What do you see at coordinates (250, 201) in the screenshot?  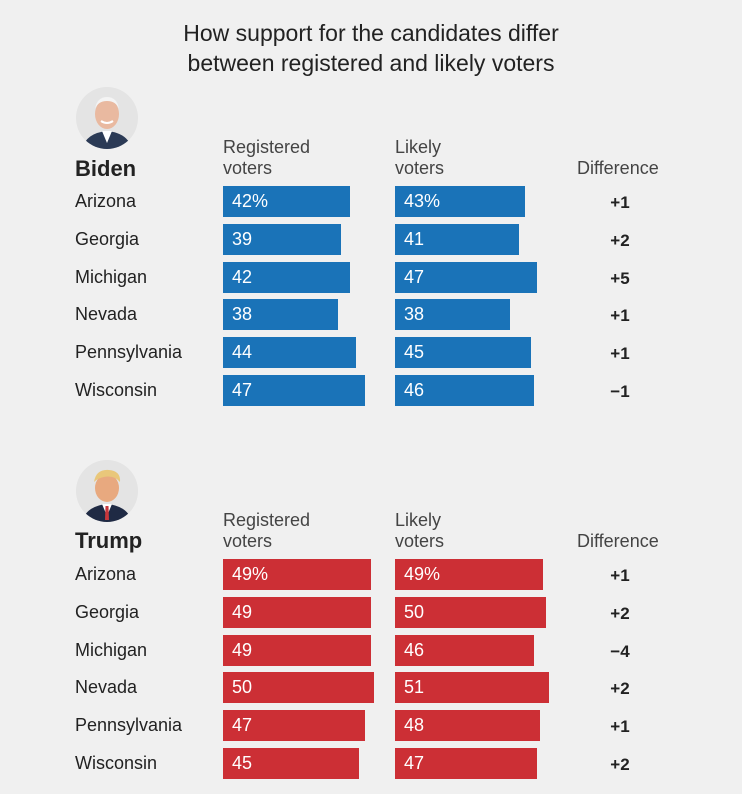 I see `bar-value-label: 42%` at bounding box center [250, 201].